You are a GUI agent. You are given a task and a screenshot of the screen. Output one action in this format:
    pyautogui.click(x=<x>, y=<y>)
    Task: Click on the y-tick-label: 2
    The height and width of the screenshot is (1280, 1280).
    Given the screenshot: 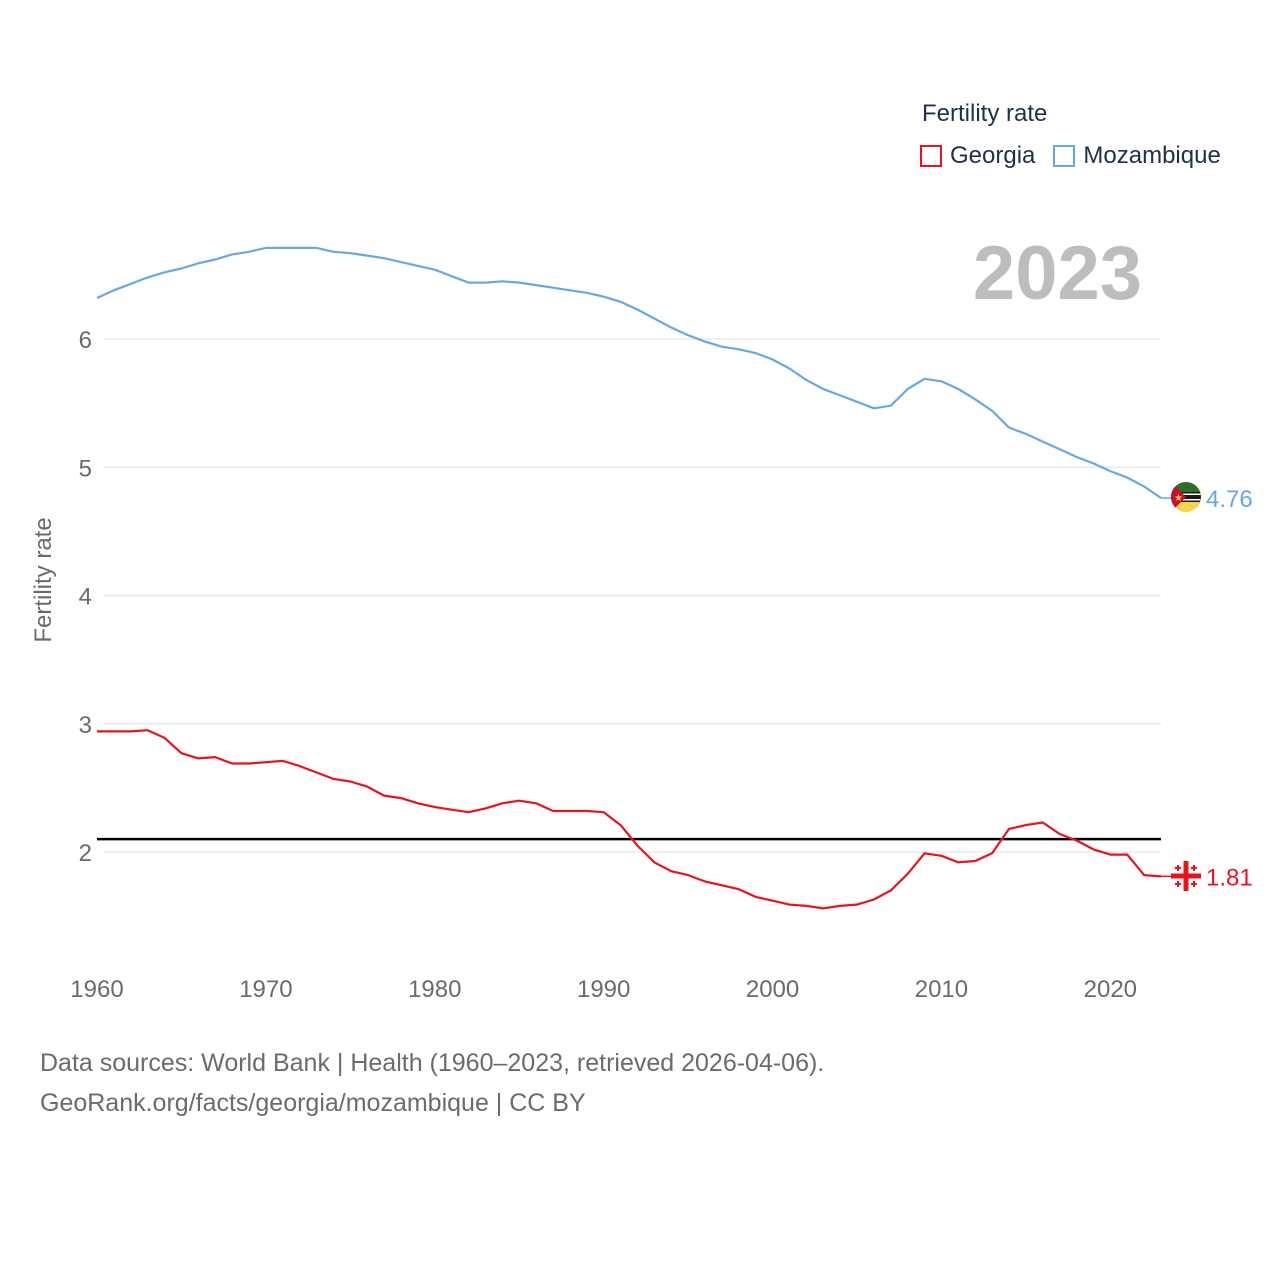 What is the action you would take?
    pyautogui.click(x=85, y=853)
    